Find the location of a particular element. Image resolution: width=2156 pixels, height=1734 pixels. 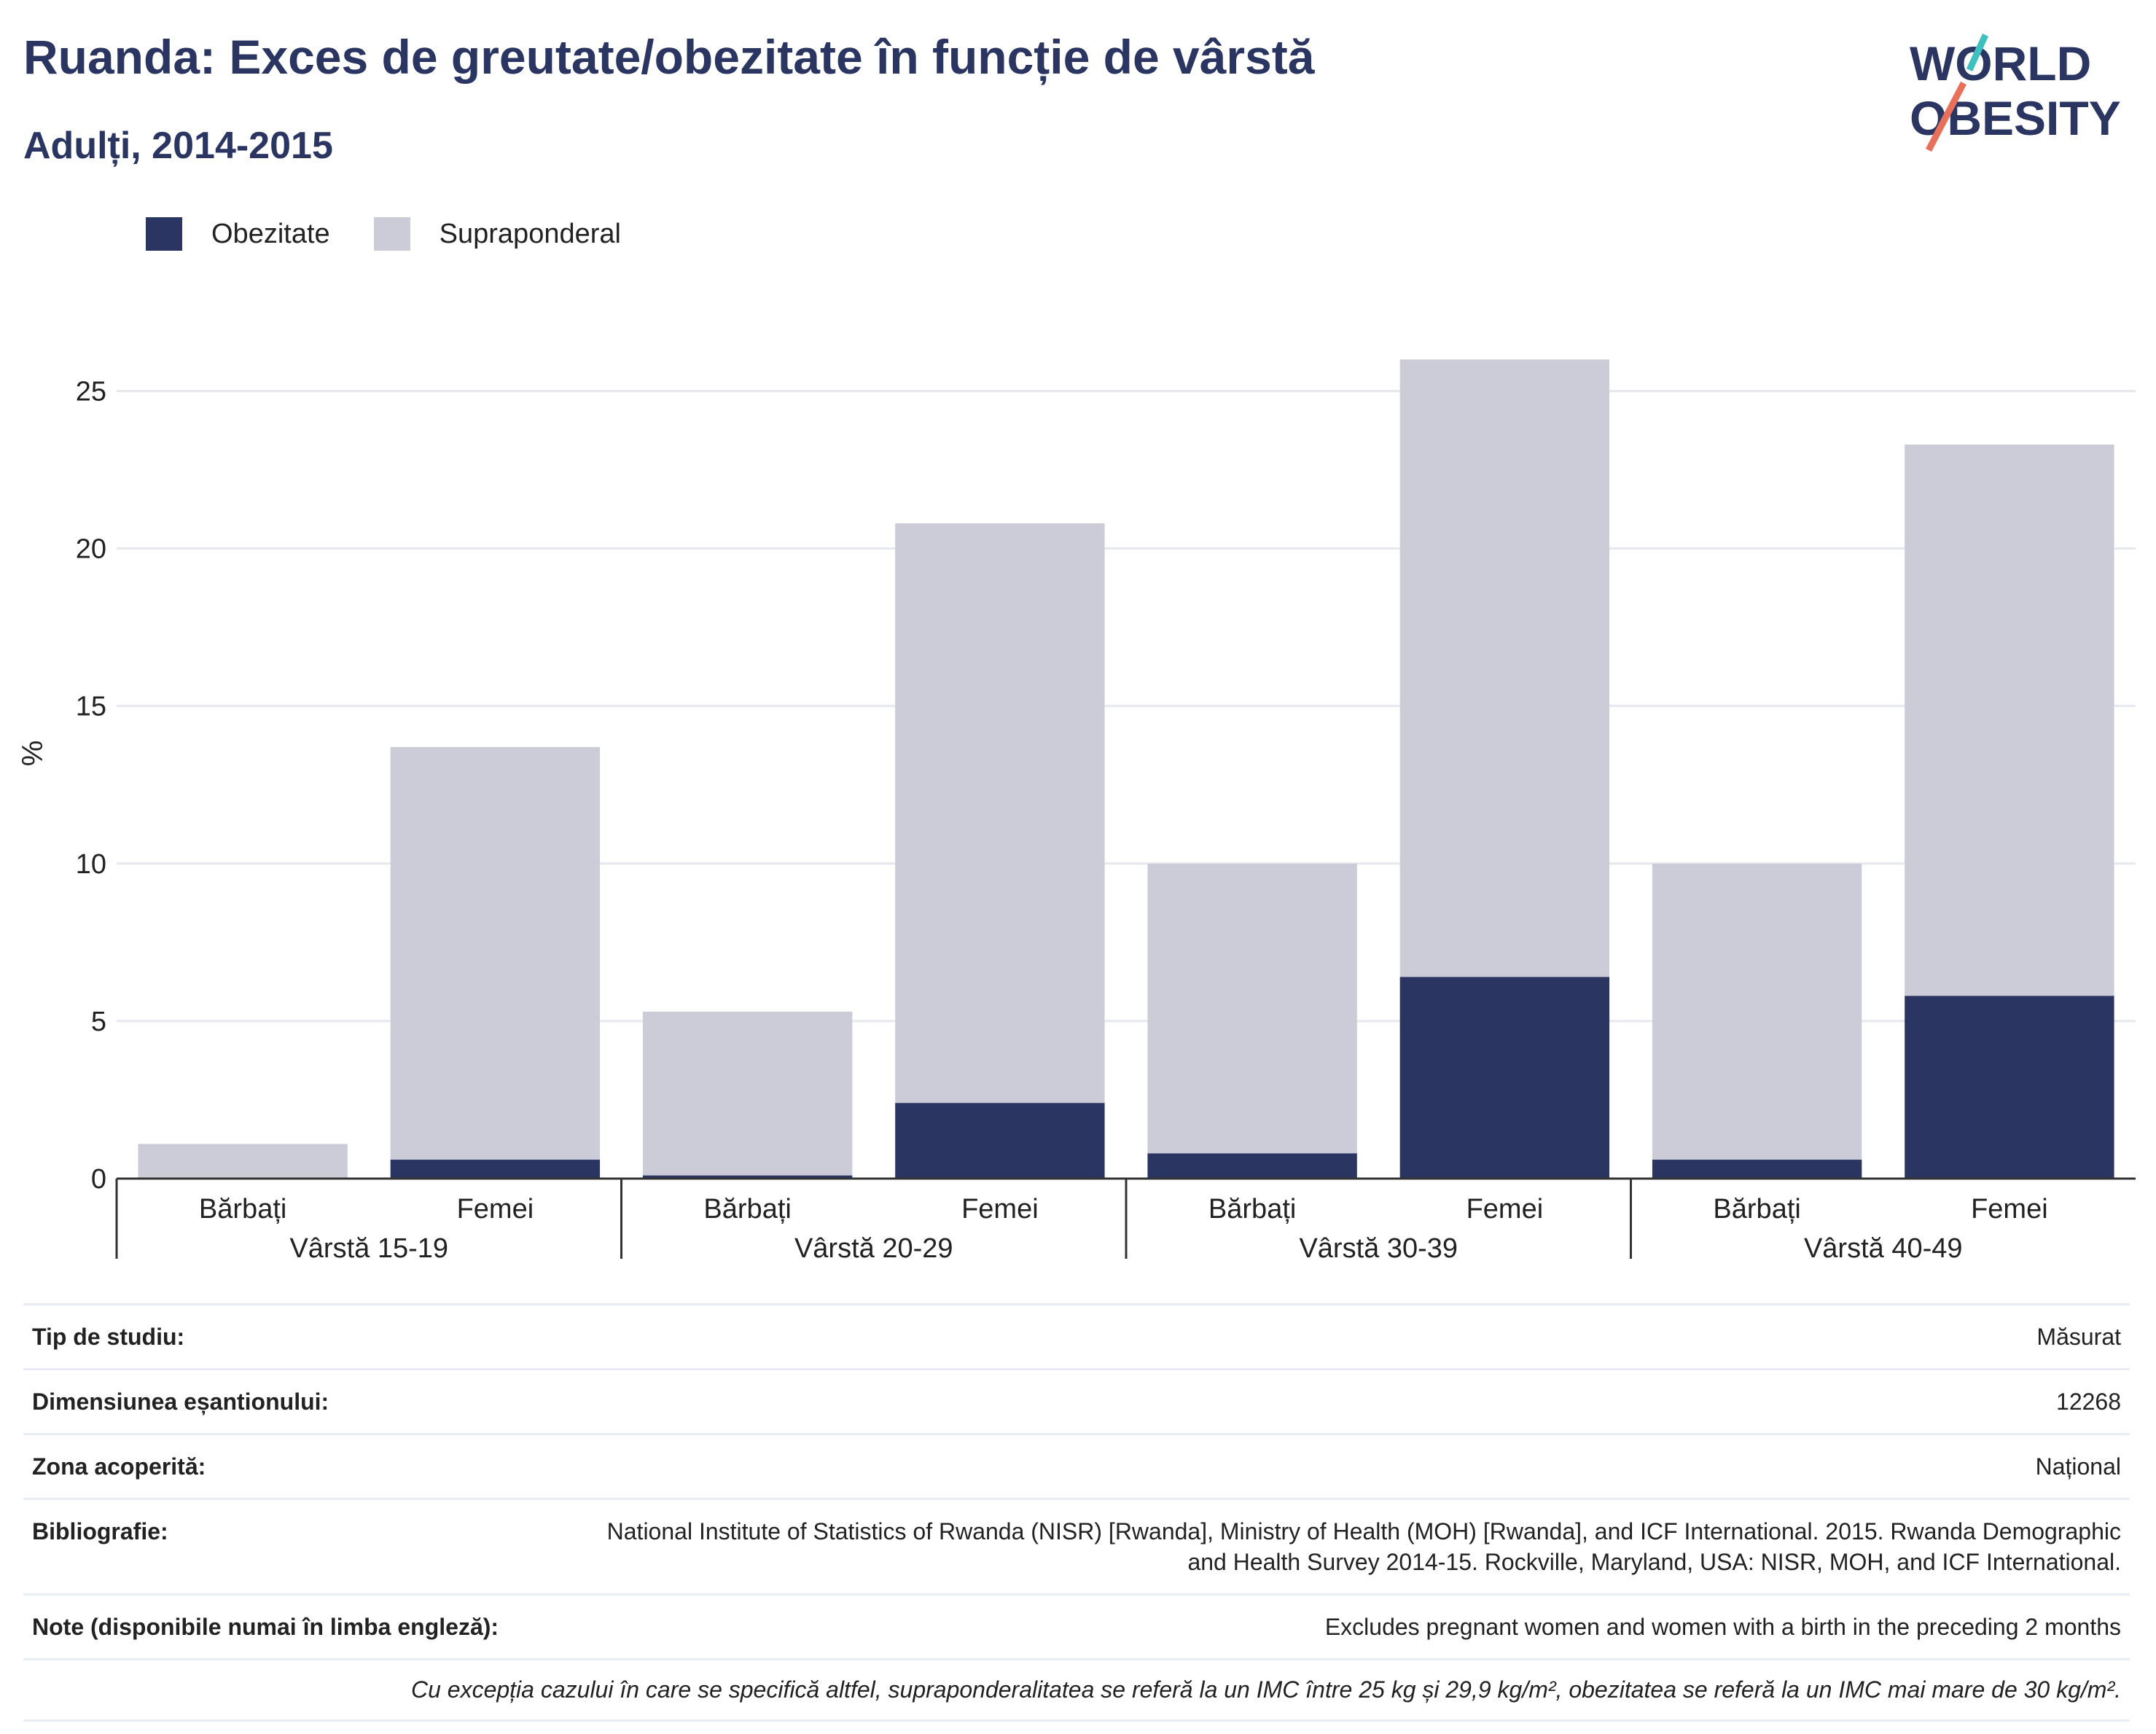

legend-label-obesity: Obezitate is located at coordinates (271, 234).